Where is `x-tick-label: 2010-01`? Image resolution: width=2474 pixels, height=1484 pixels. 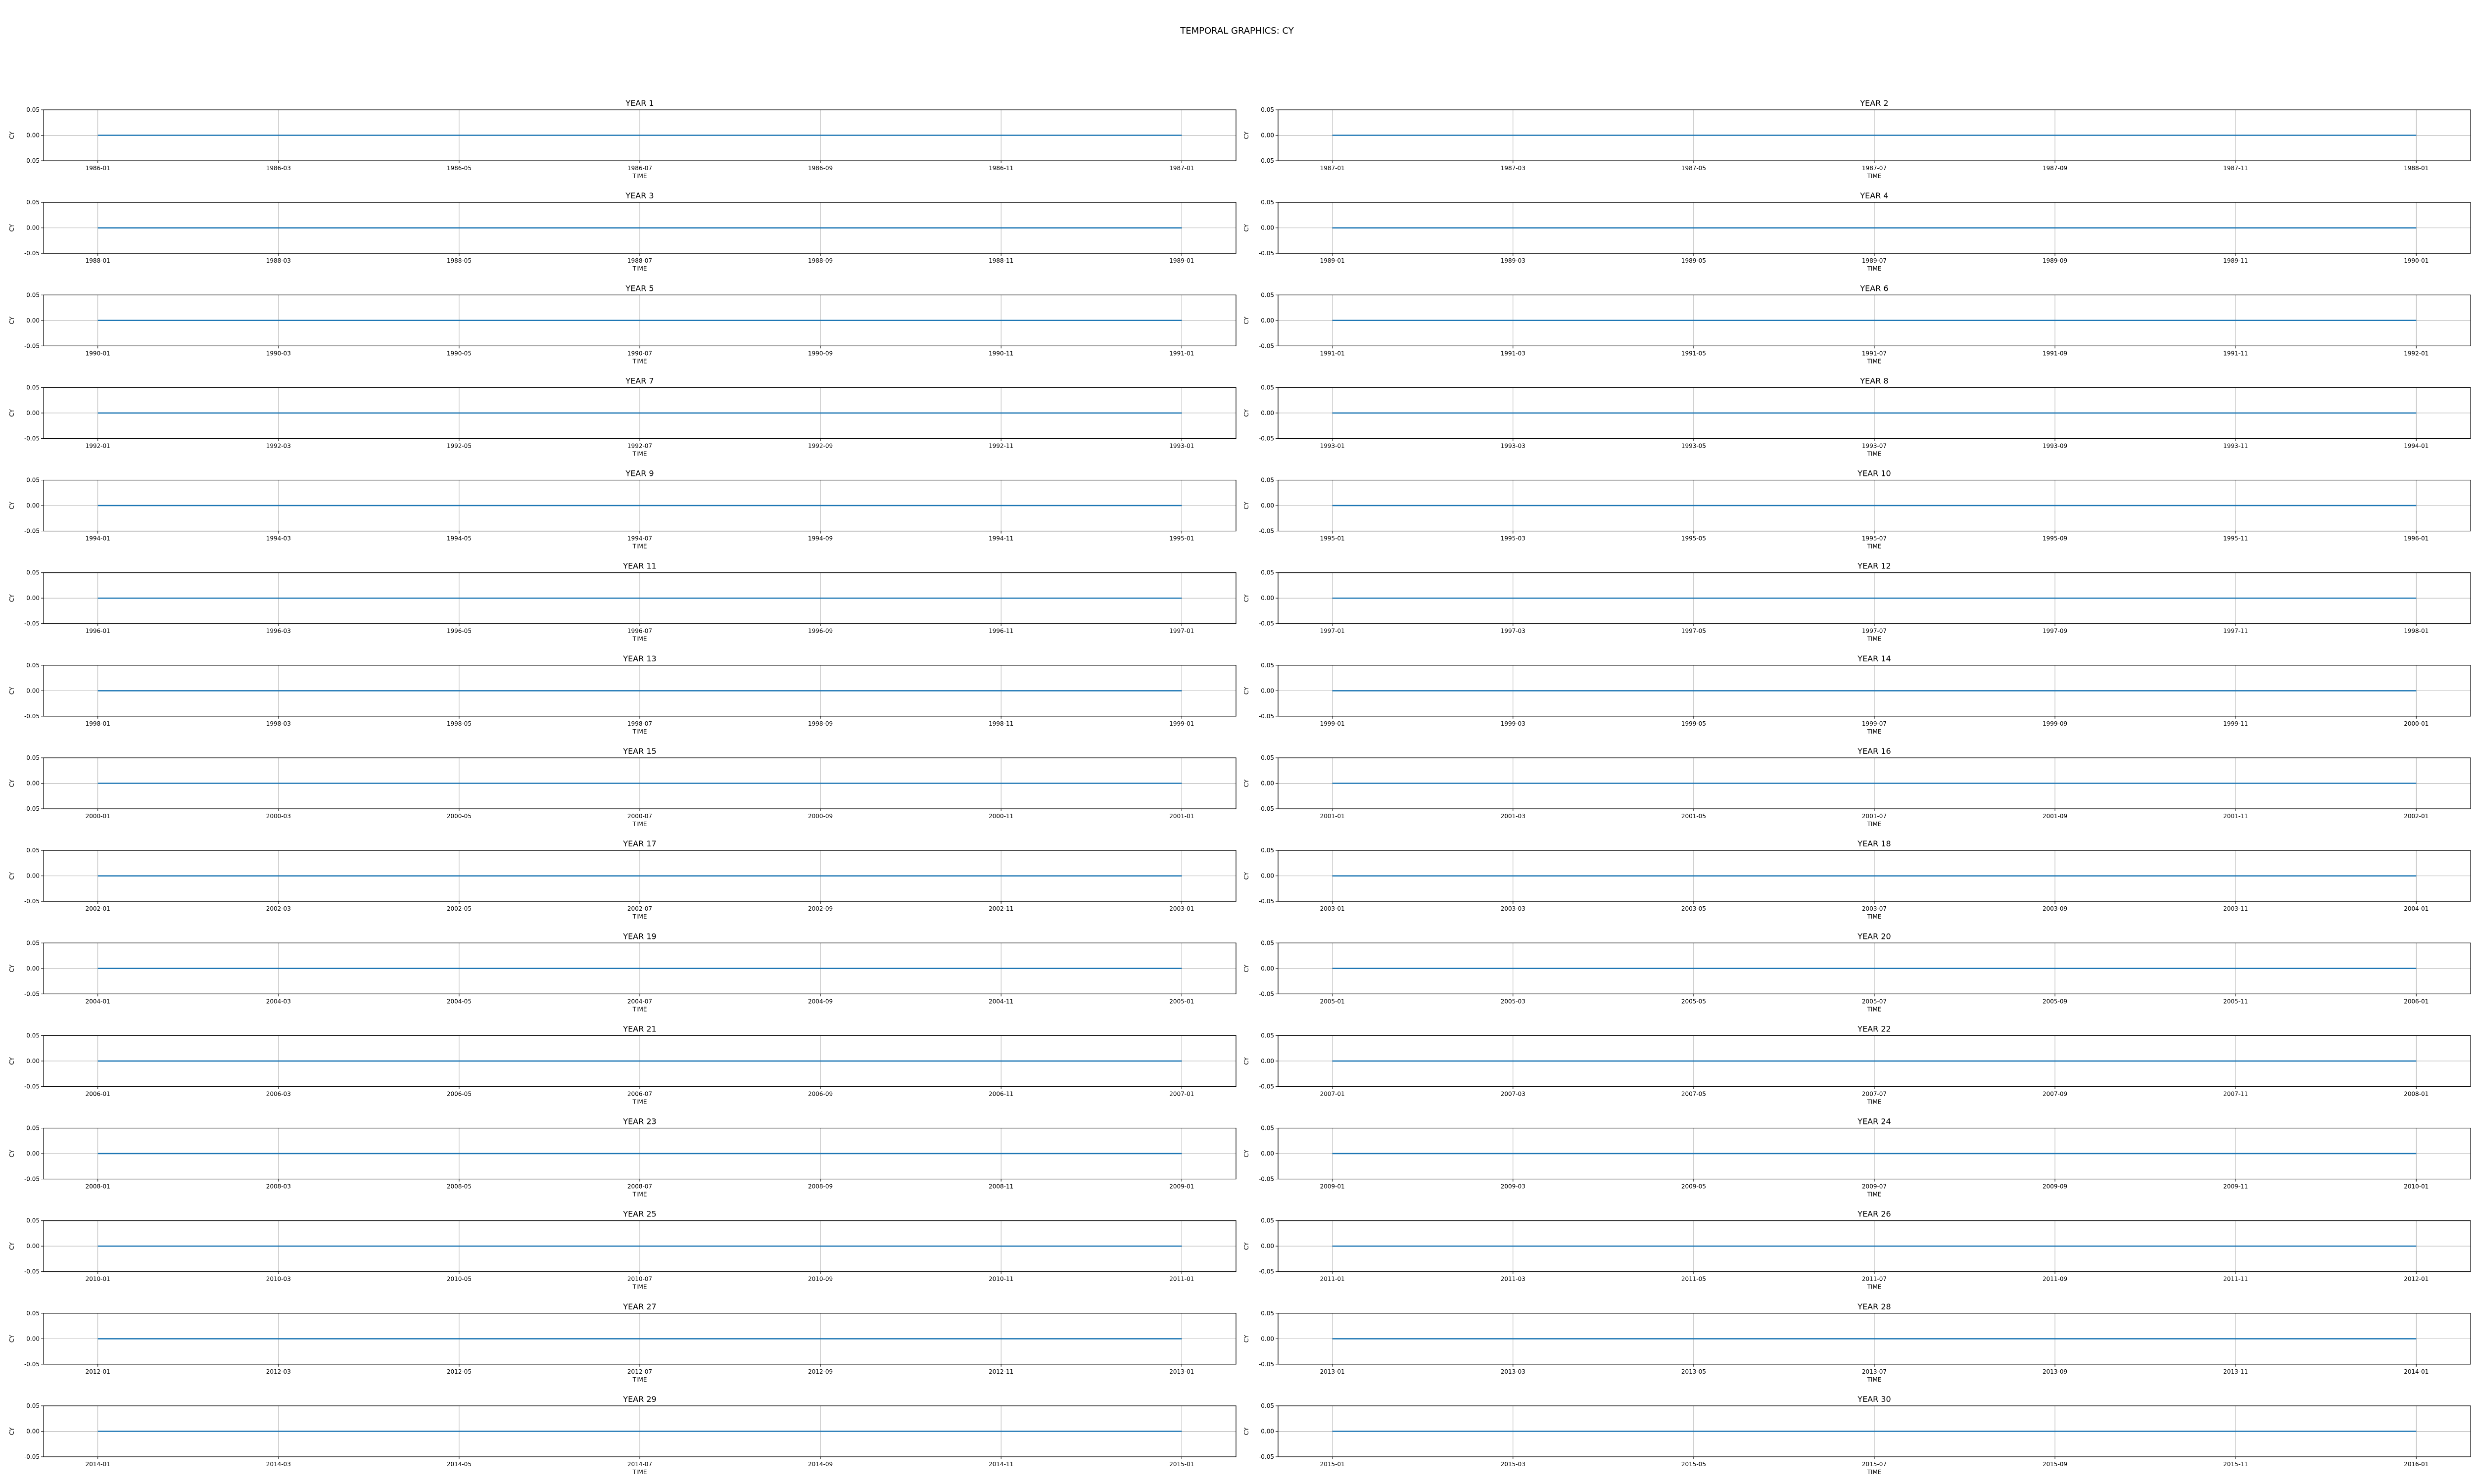 x-tick-label: 2010-01 is located at coordinates (98, 1279).